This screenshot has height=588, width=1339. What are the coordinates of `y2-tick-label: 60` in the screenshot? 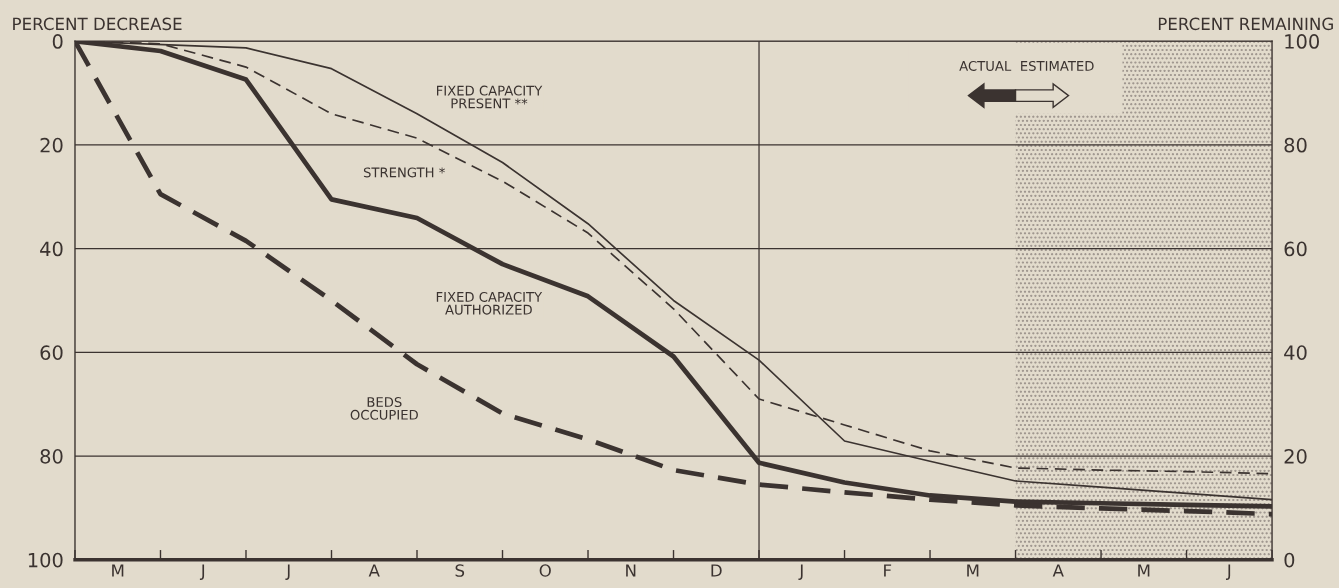 It's located at (1295, 249).